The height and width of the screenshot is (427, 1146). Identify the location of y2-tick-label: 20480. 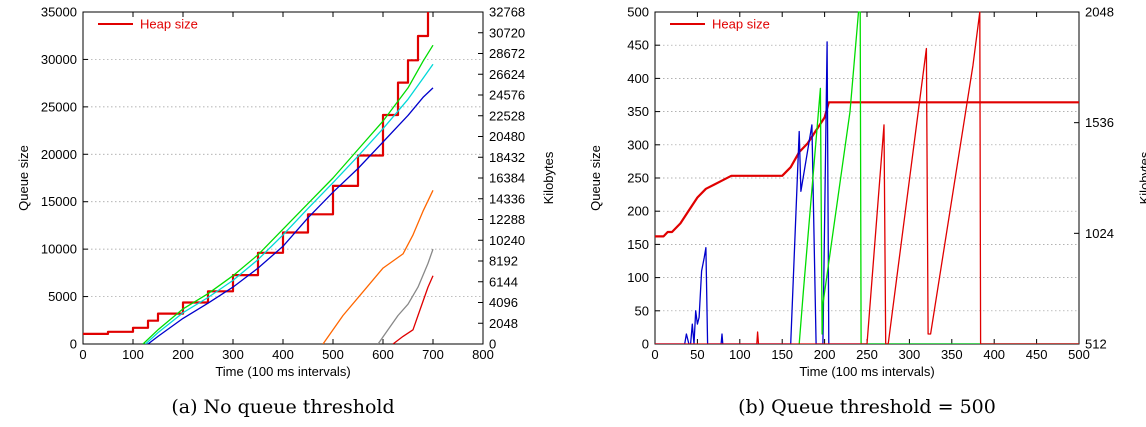
(507, 136).